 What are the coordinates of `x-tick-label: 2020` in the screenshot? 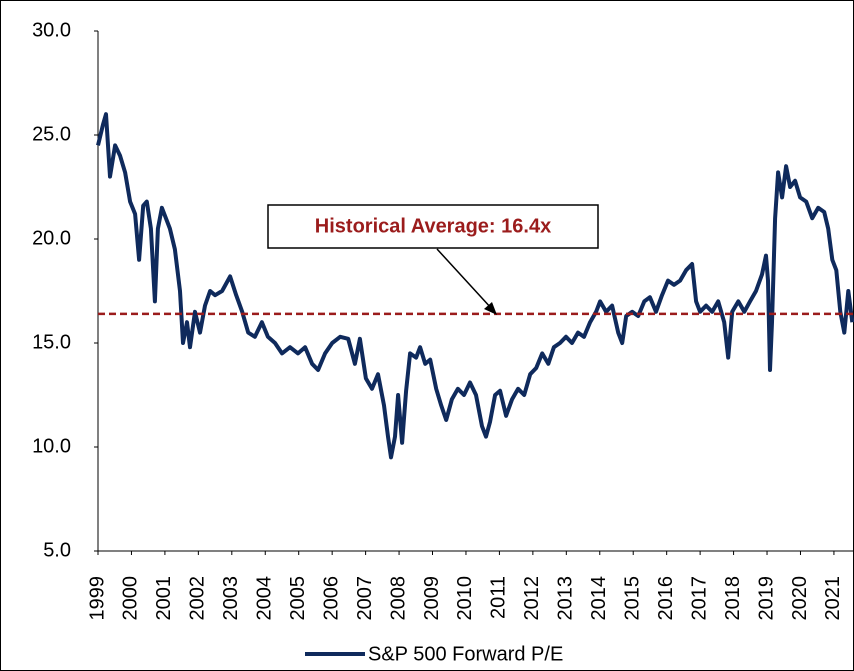 It's located at (800, 598).